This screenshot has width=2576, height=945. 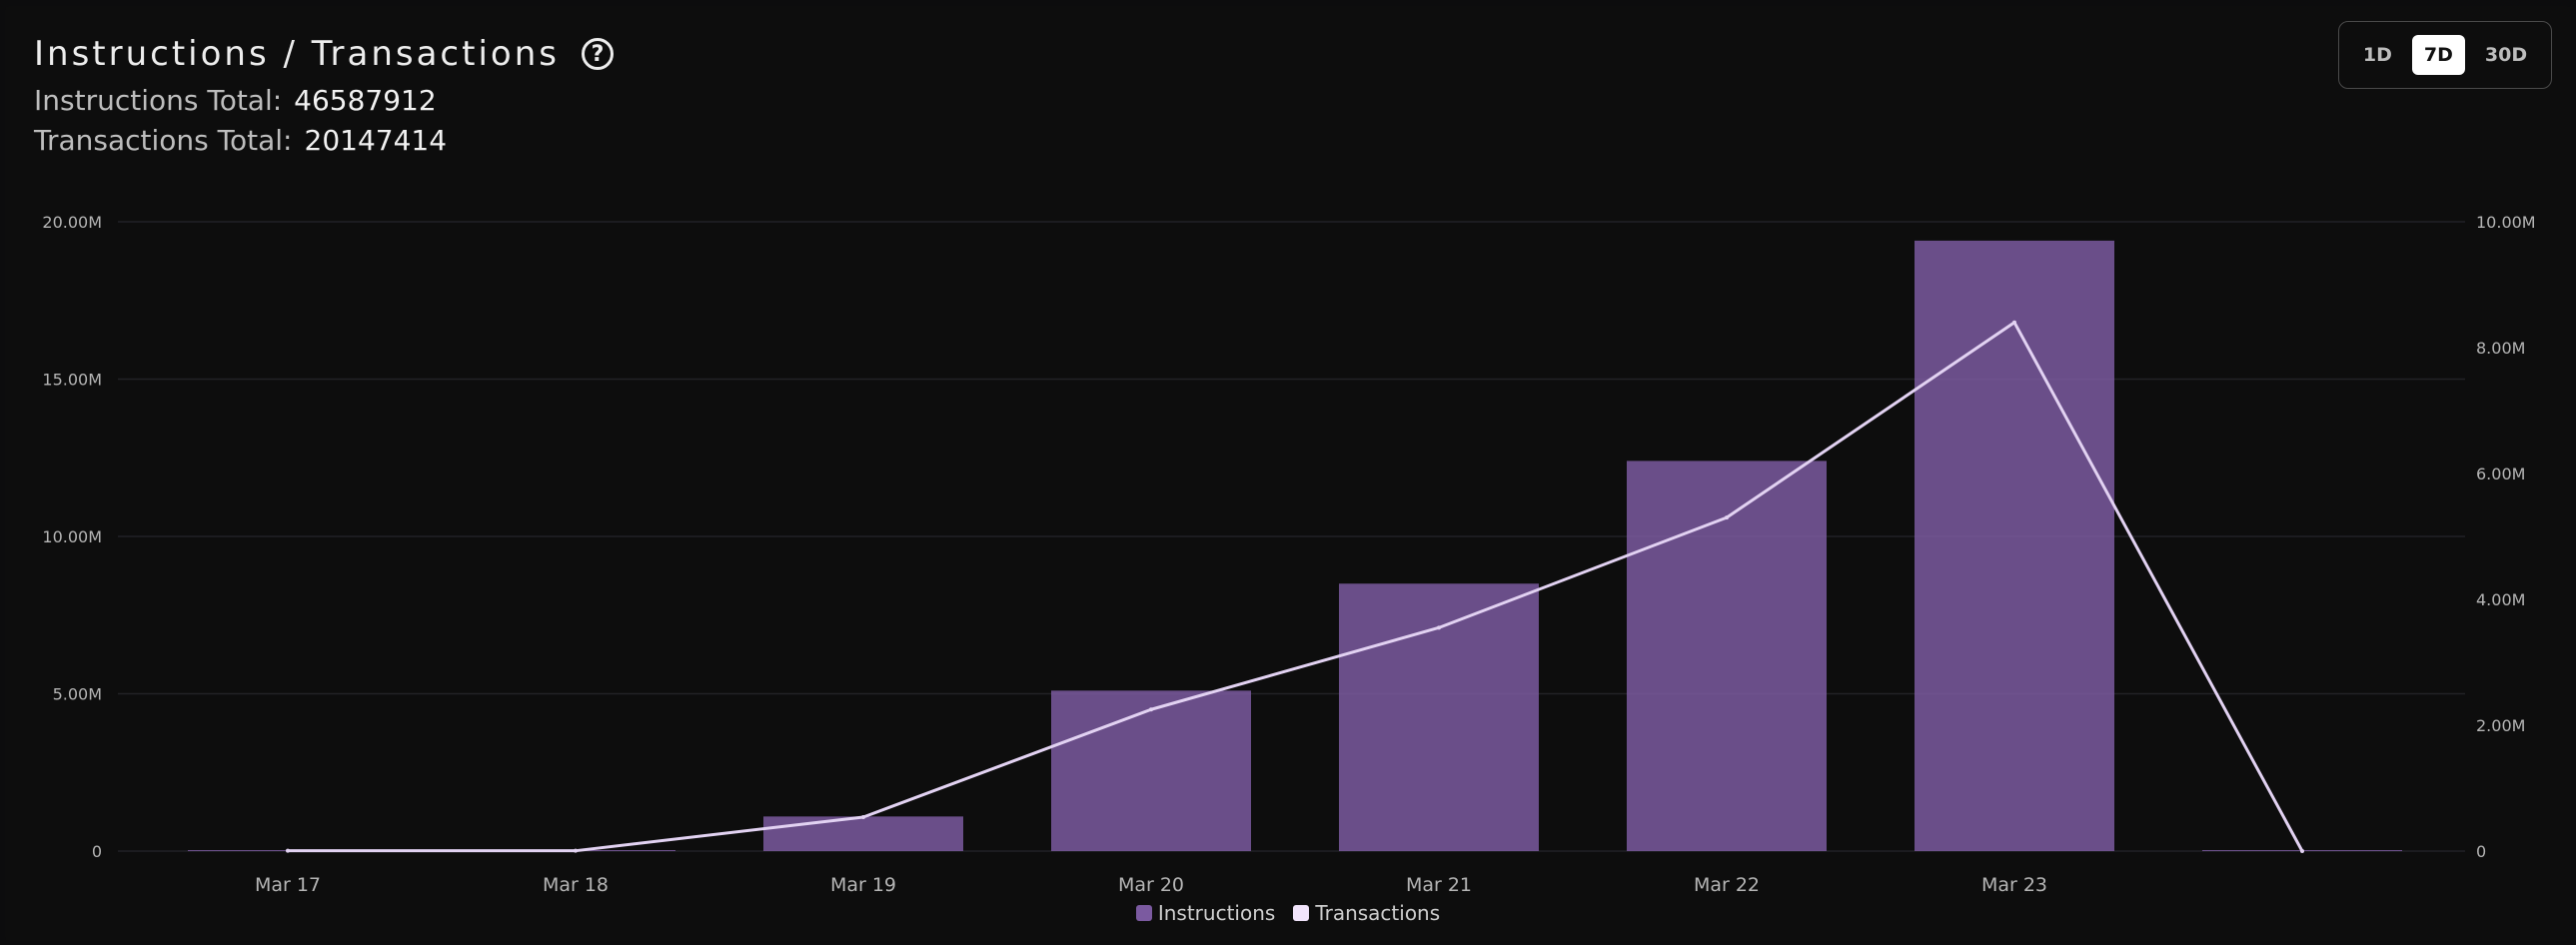 I want to click on transactions-total: Transactions Total: 20147414, so click(x=240, y=140).